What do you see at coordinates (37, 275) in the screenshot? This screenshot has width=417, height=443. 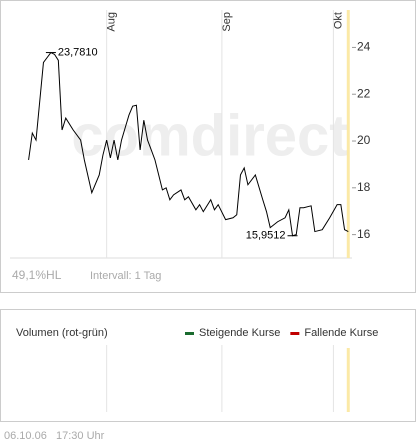 I see `range-label: 49,1%HL` at bounding box center [37, 275].